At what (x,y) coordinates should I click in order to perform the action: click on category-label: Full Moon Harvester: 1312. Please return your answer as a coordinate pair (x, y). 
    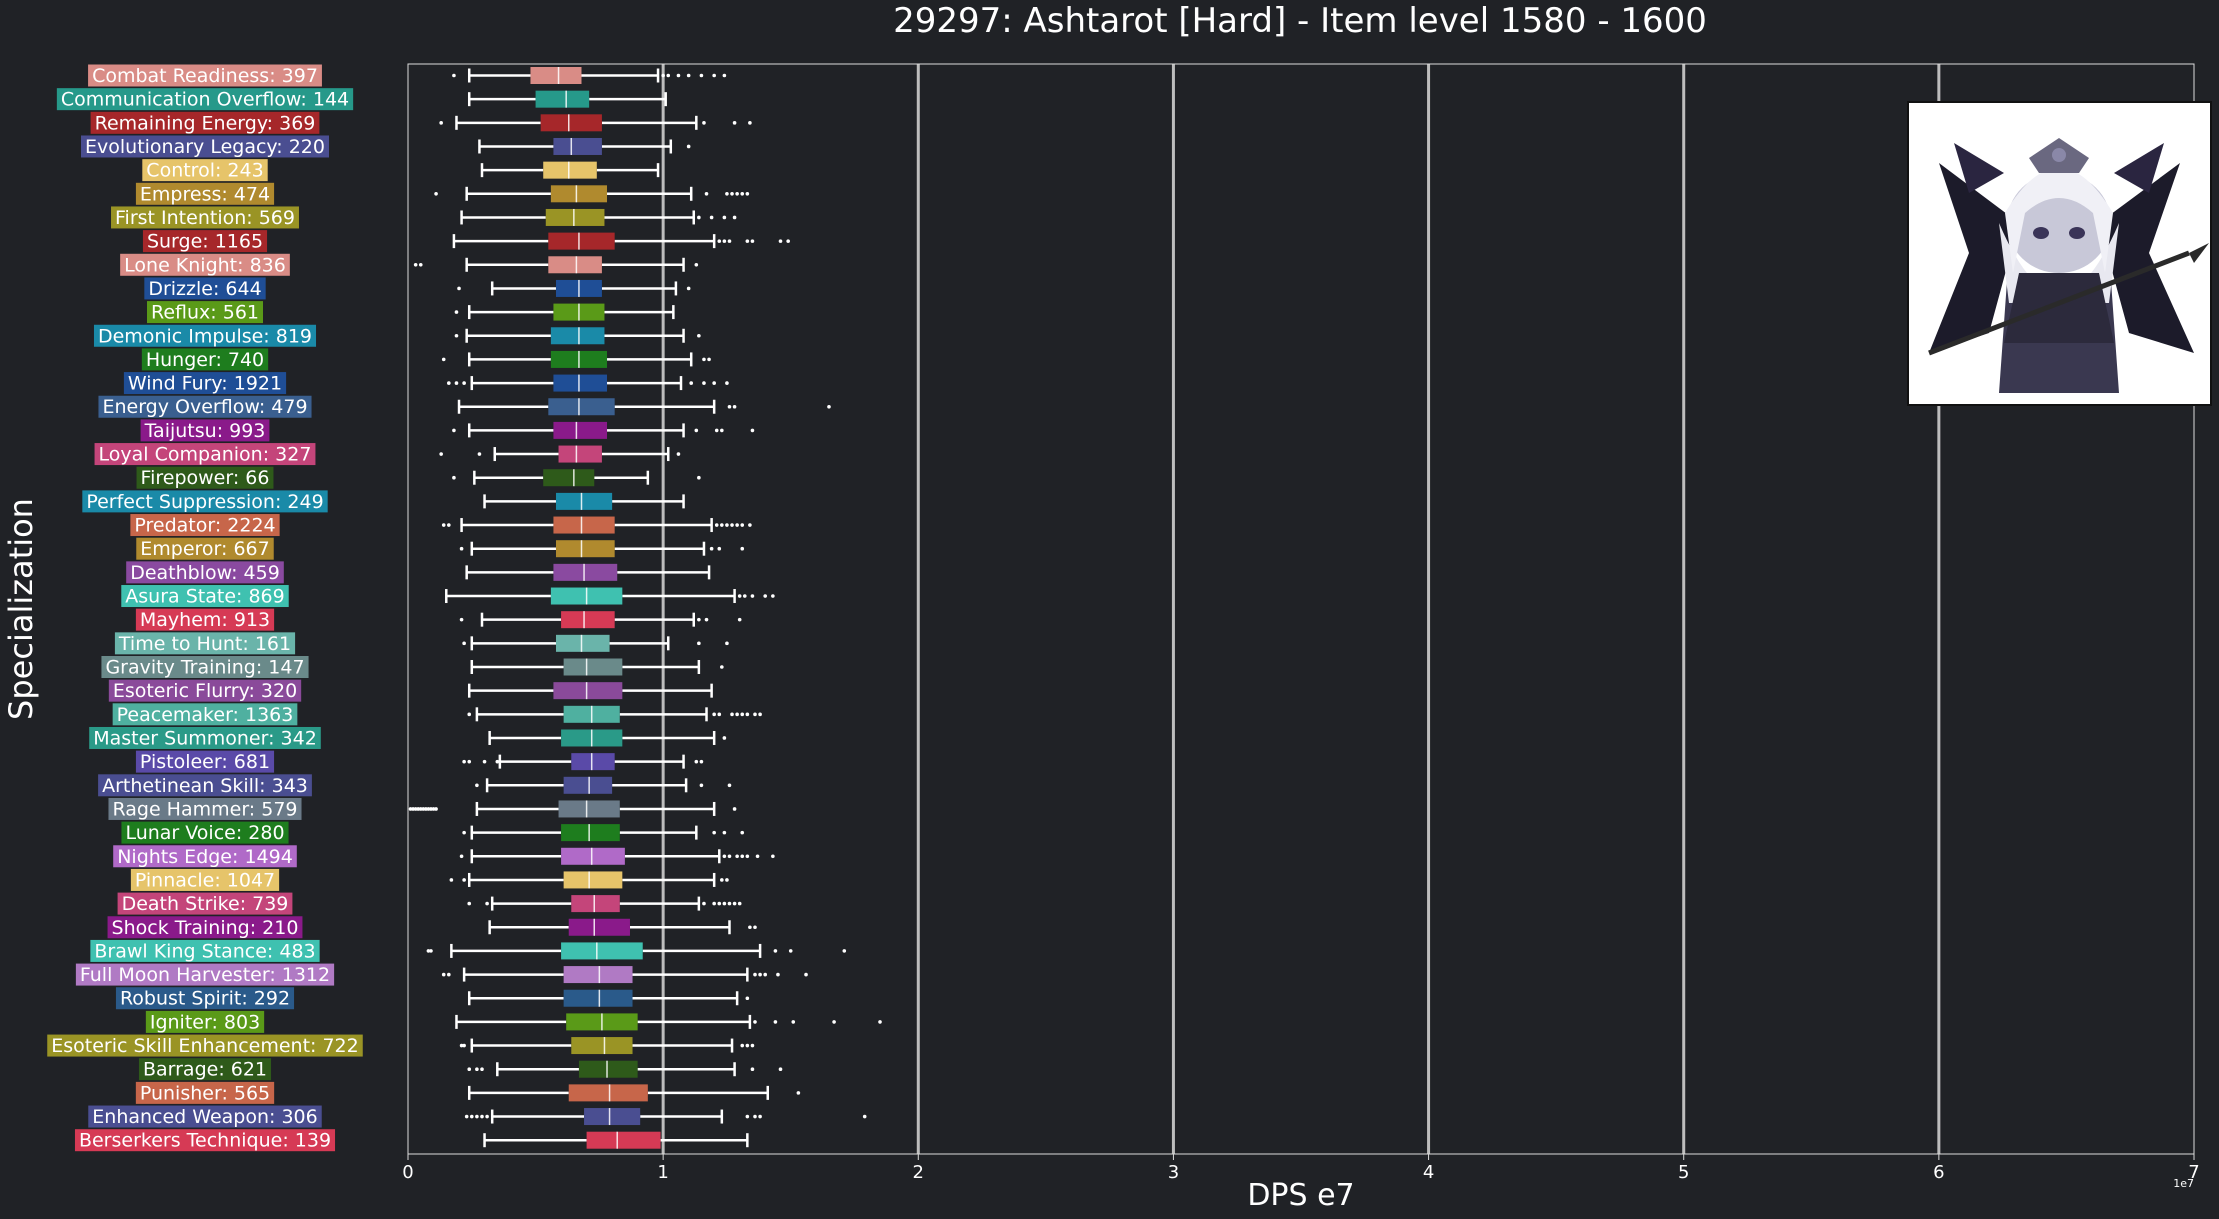
    Looking at the image, I should click on (205, 975).